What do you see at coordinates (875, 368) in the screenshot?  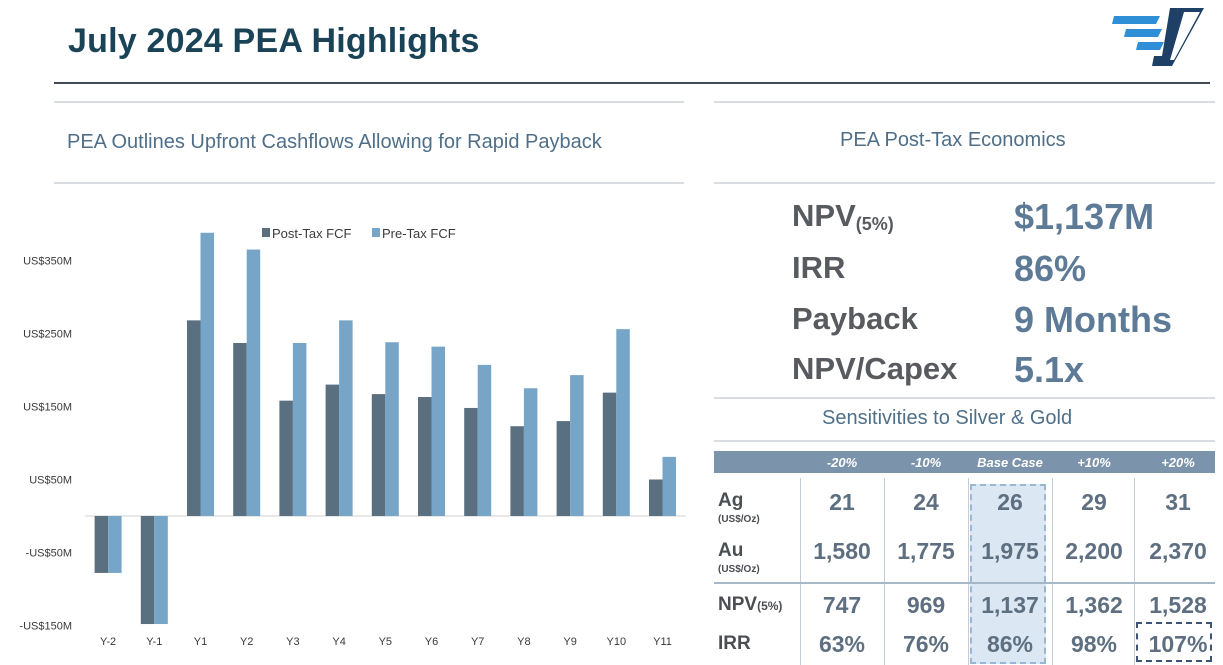 I see `metric-npv-capex-label: NPV/Capex` at bounding box center [875, 368].